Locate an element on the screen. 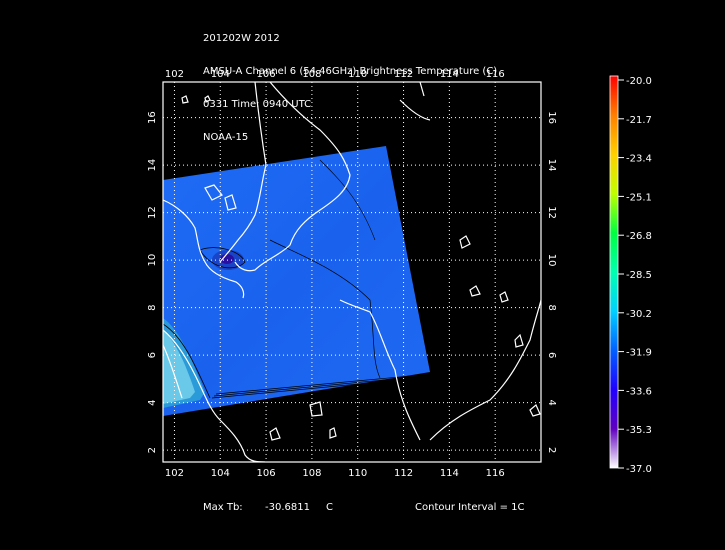  lon-tick-label-bottom: 114 is located at coordinates (449, 473).